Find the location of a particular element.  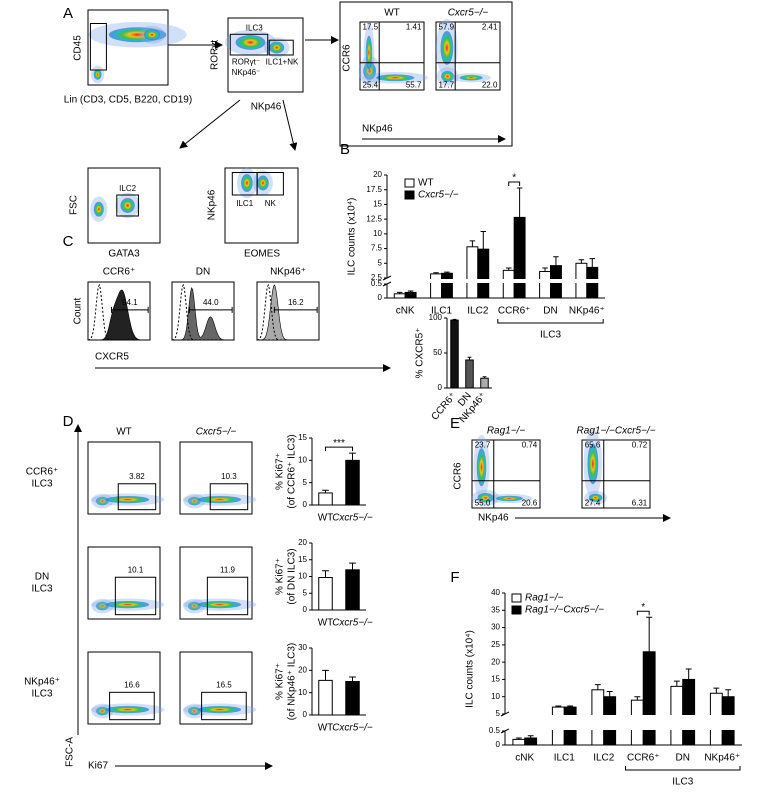

axis-label: % CXCR5⁺ is located at coordinates (420, 353).